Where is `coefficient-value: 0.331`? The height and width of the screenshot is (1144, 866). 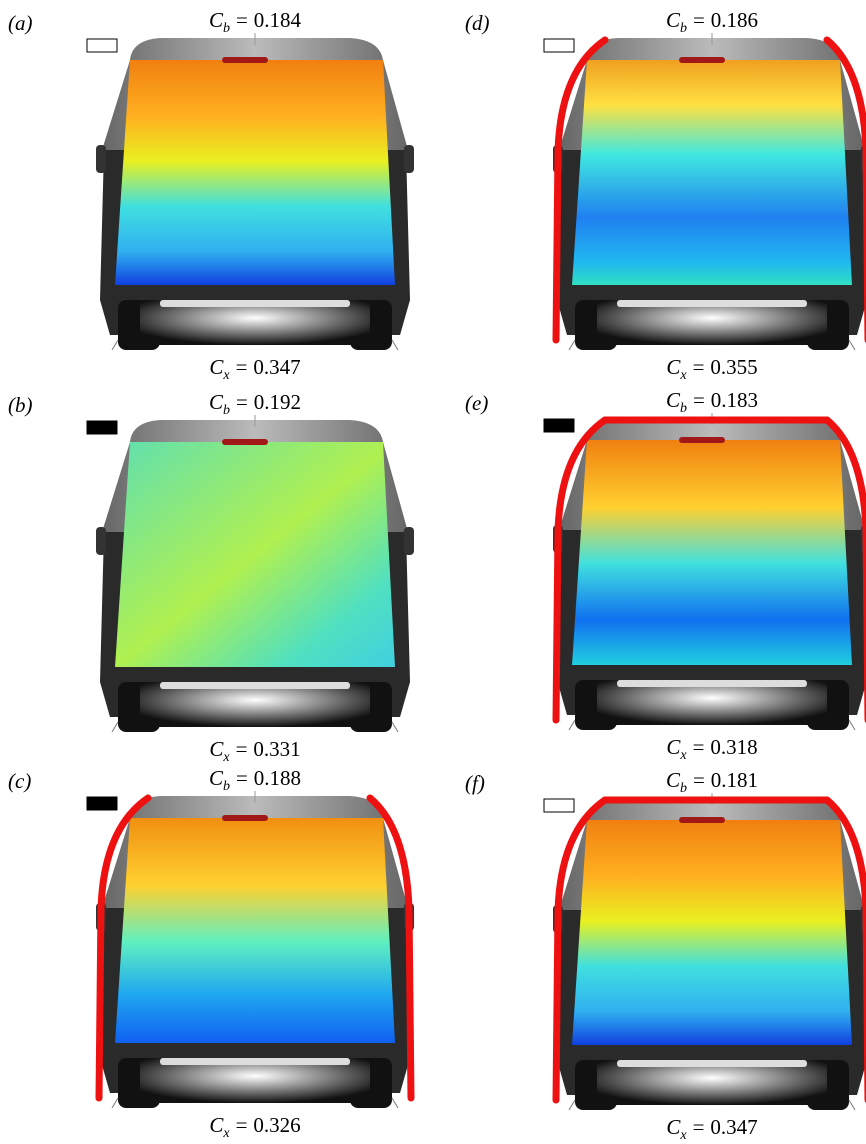 coefficient-value: 0.331 is located at coordinates (276, 749).